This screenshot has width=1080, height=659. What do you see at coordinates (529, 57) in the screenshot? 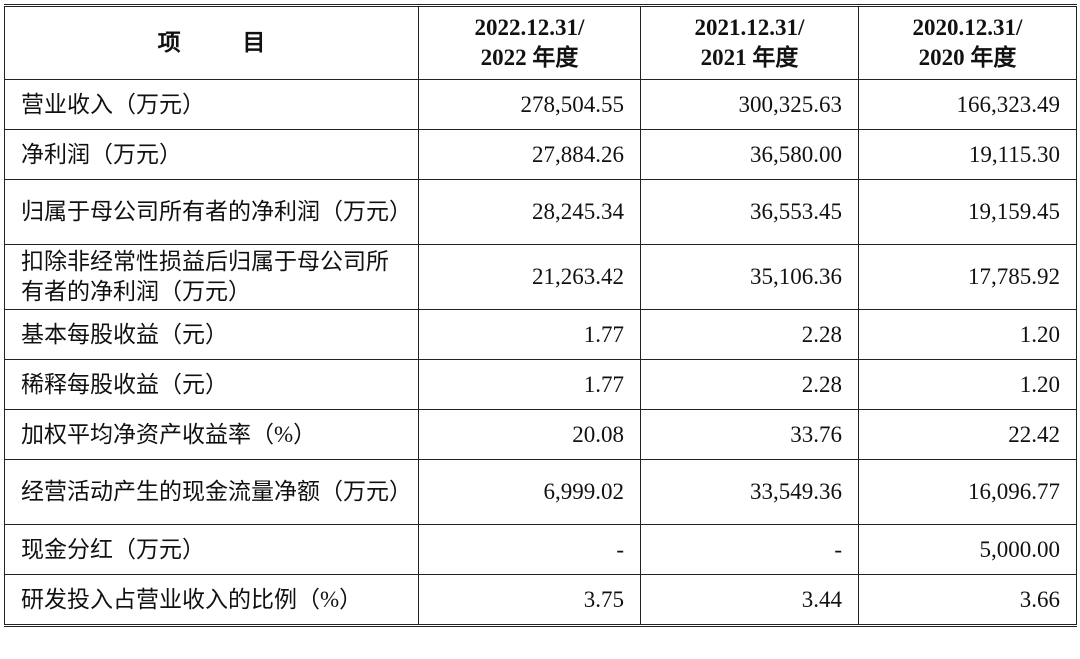
I see `header-2022-year: 2022 年度` at bounding box center [529, 57].